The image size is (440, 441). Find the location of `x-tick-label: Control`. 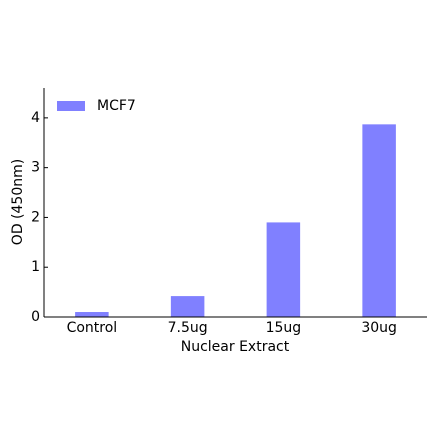

x-tick-label: Control is located at coordinates (92, 328).